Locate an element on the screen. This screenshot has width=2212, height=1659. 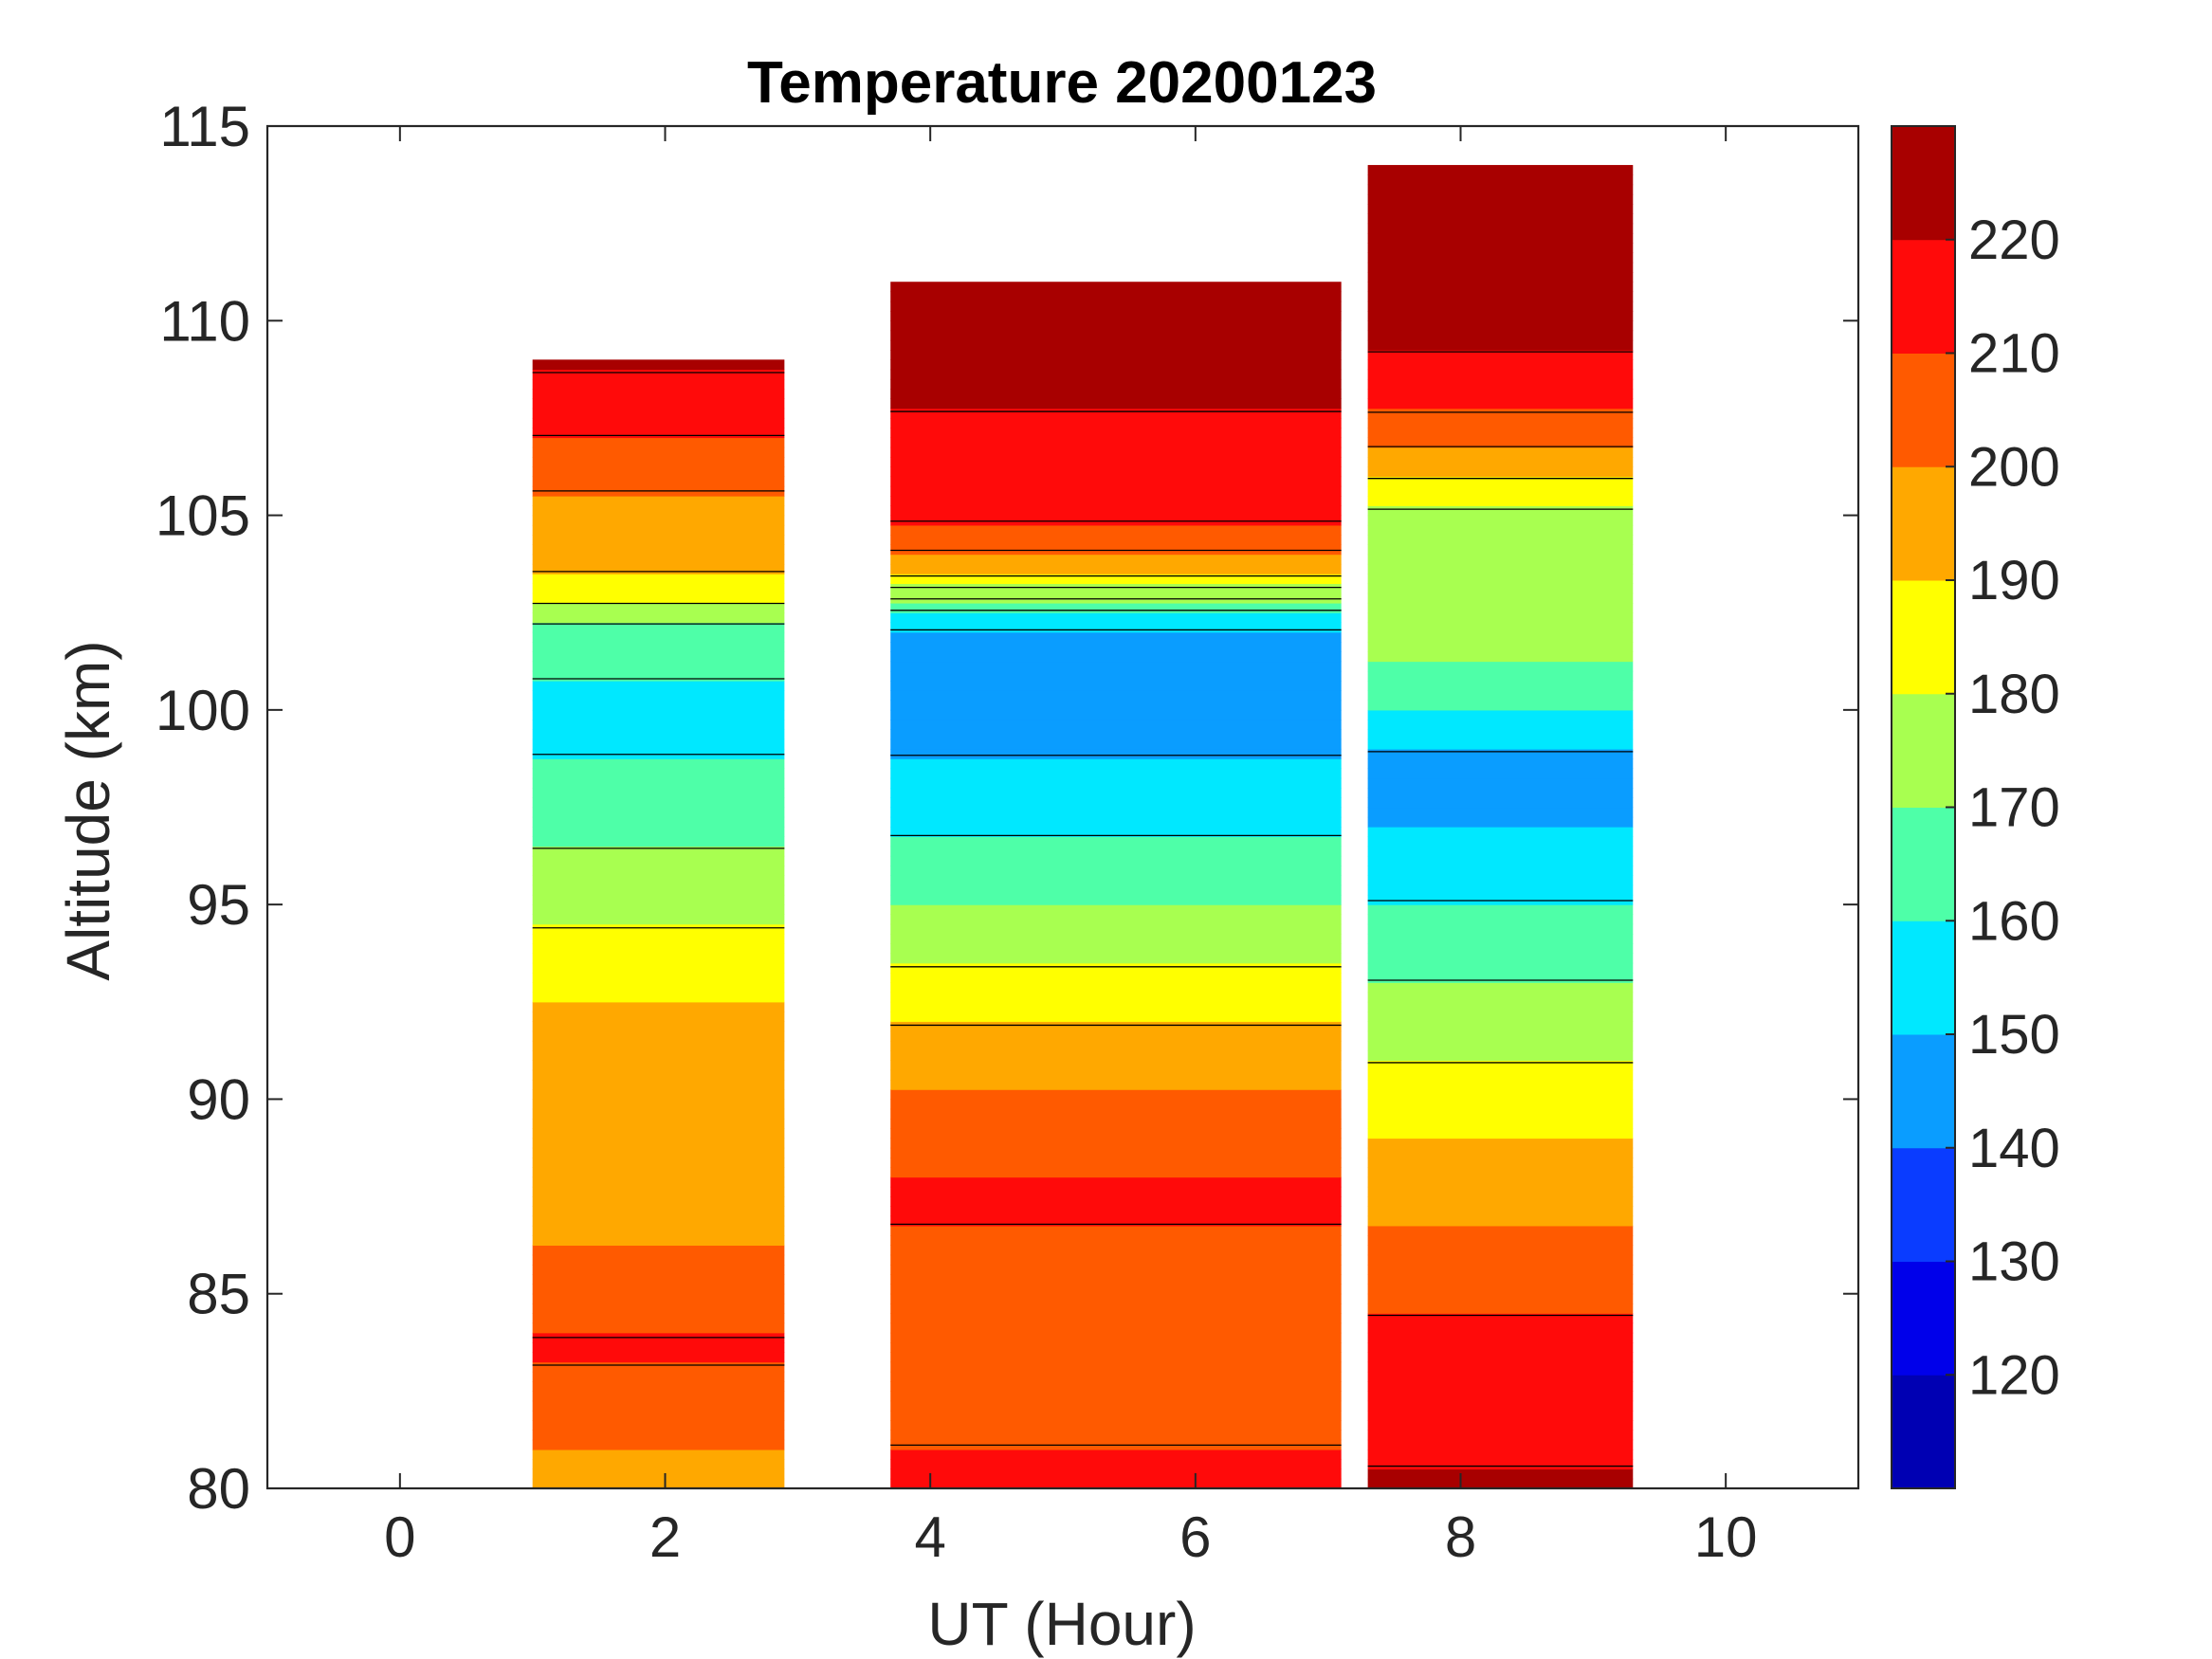
x-tick-label: 10 is located at coordinates (1726, 1537).